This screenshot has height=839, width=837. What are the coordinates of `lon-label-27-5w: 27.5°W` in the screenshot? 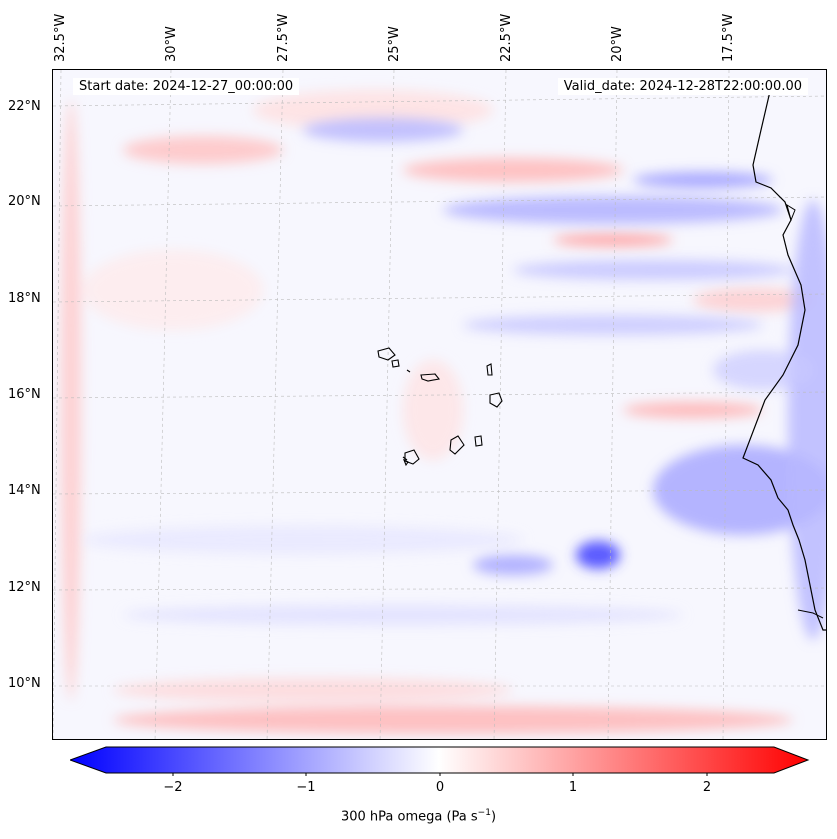 It's located at (283, 37).